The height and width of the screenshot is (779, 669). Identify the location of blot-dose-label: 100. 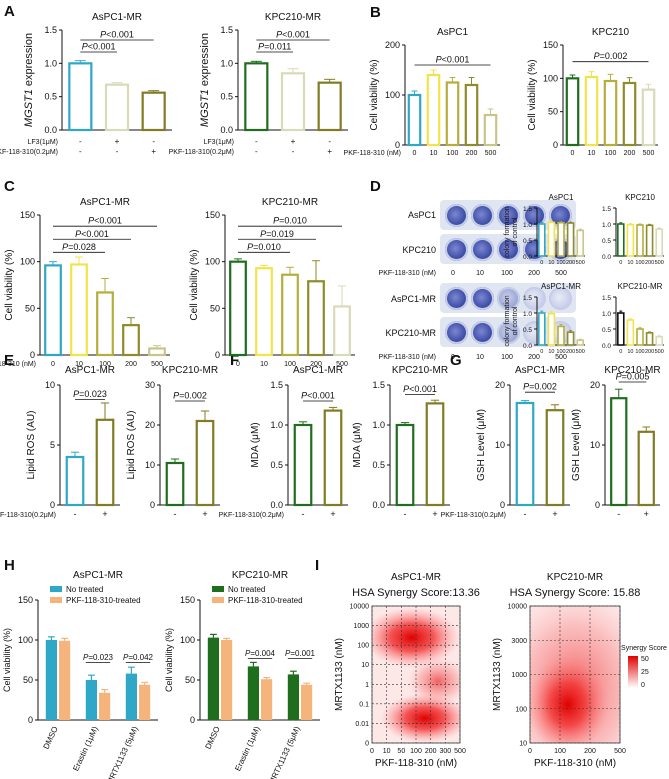
(507, 273).